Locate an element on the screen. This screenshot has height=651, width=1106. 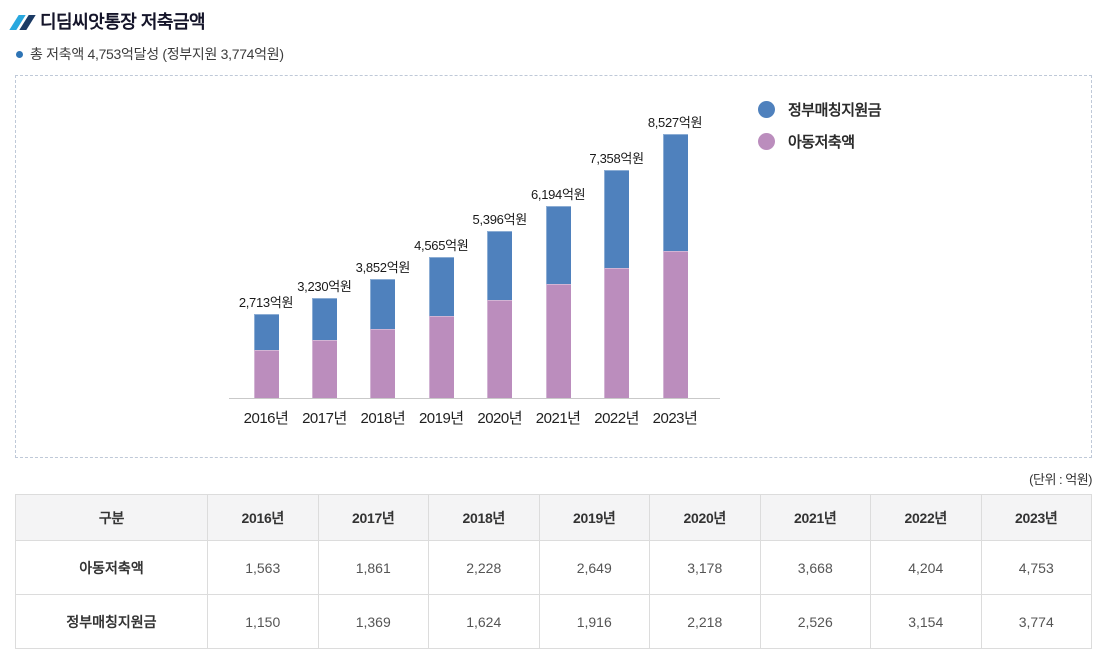
page-title: 디딤씨앗통장 저축금액 is located at coordinates (123, 22).